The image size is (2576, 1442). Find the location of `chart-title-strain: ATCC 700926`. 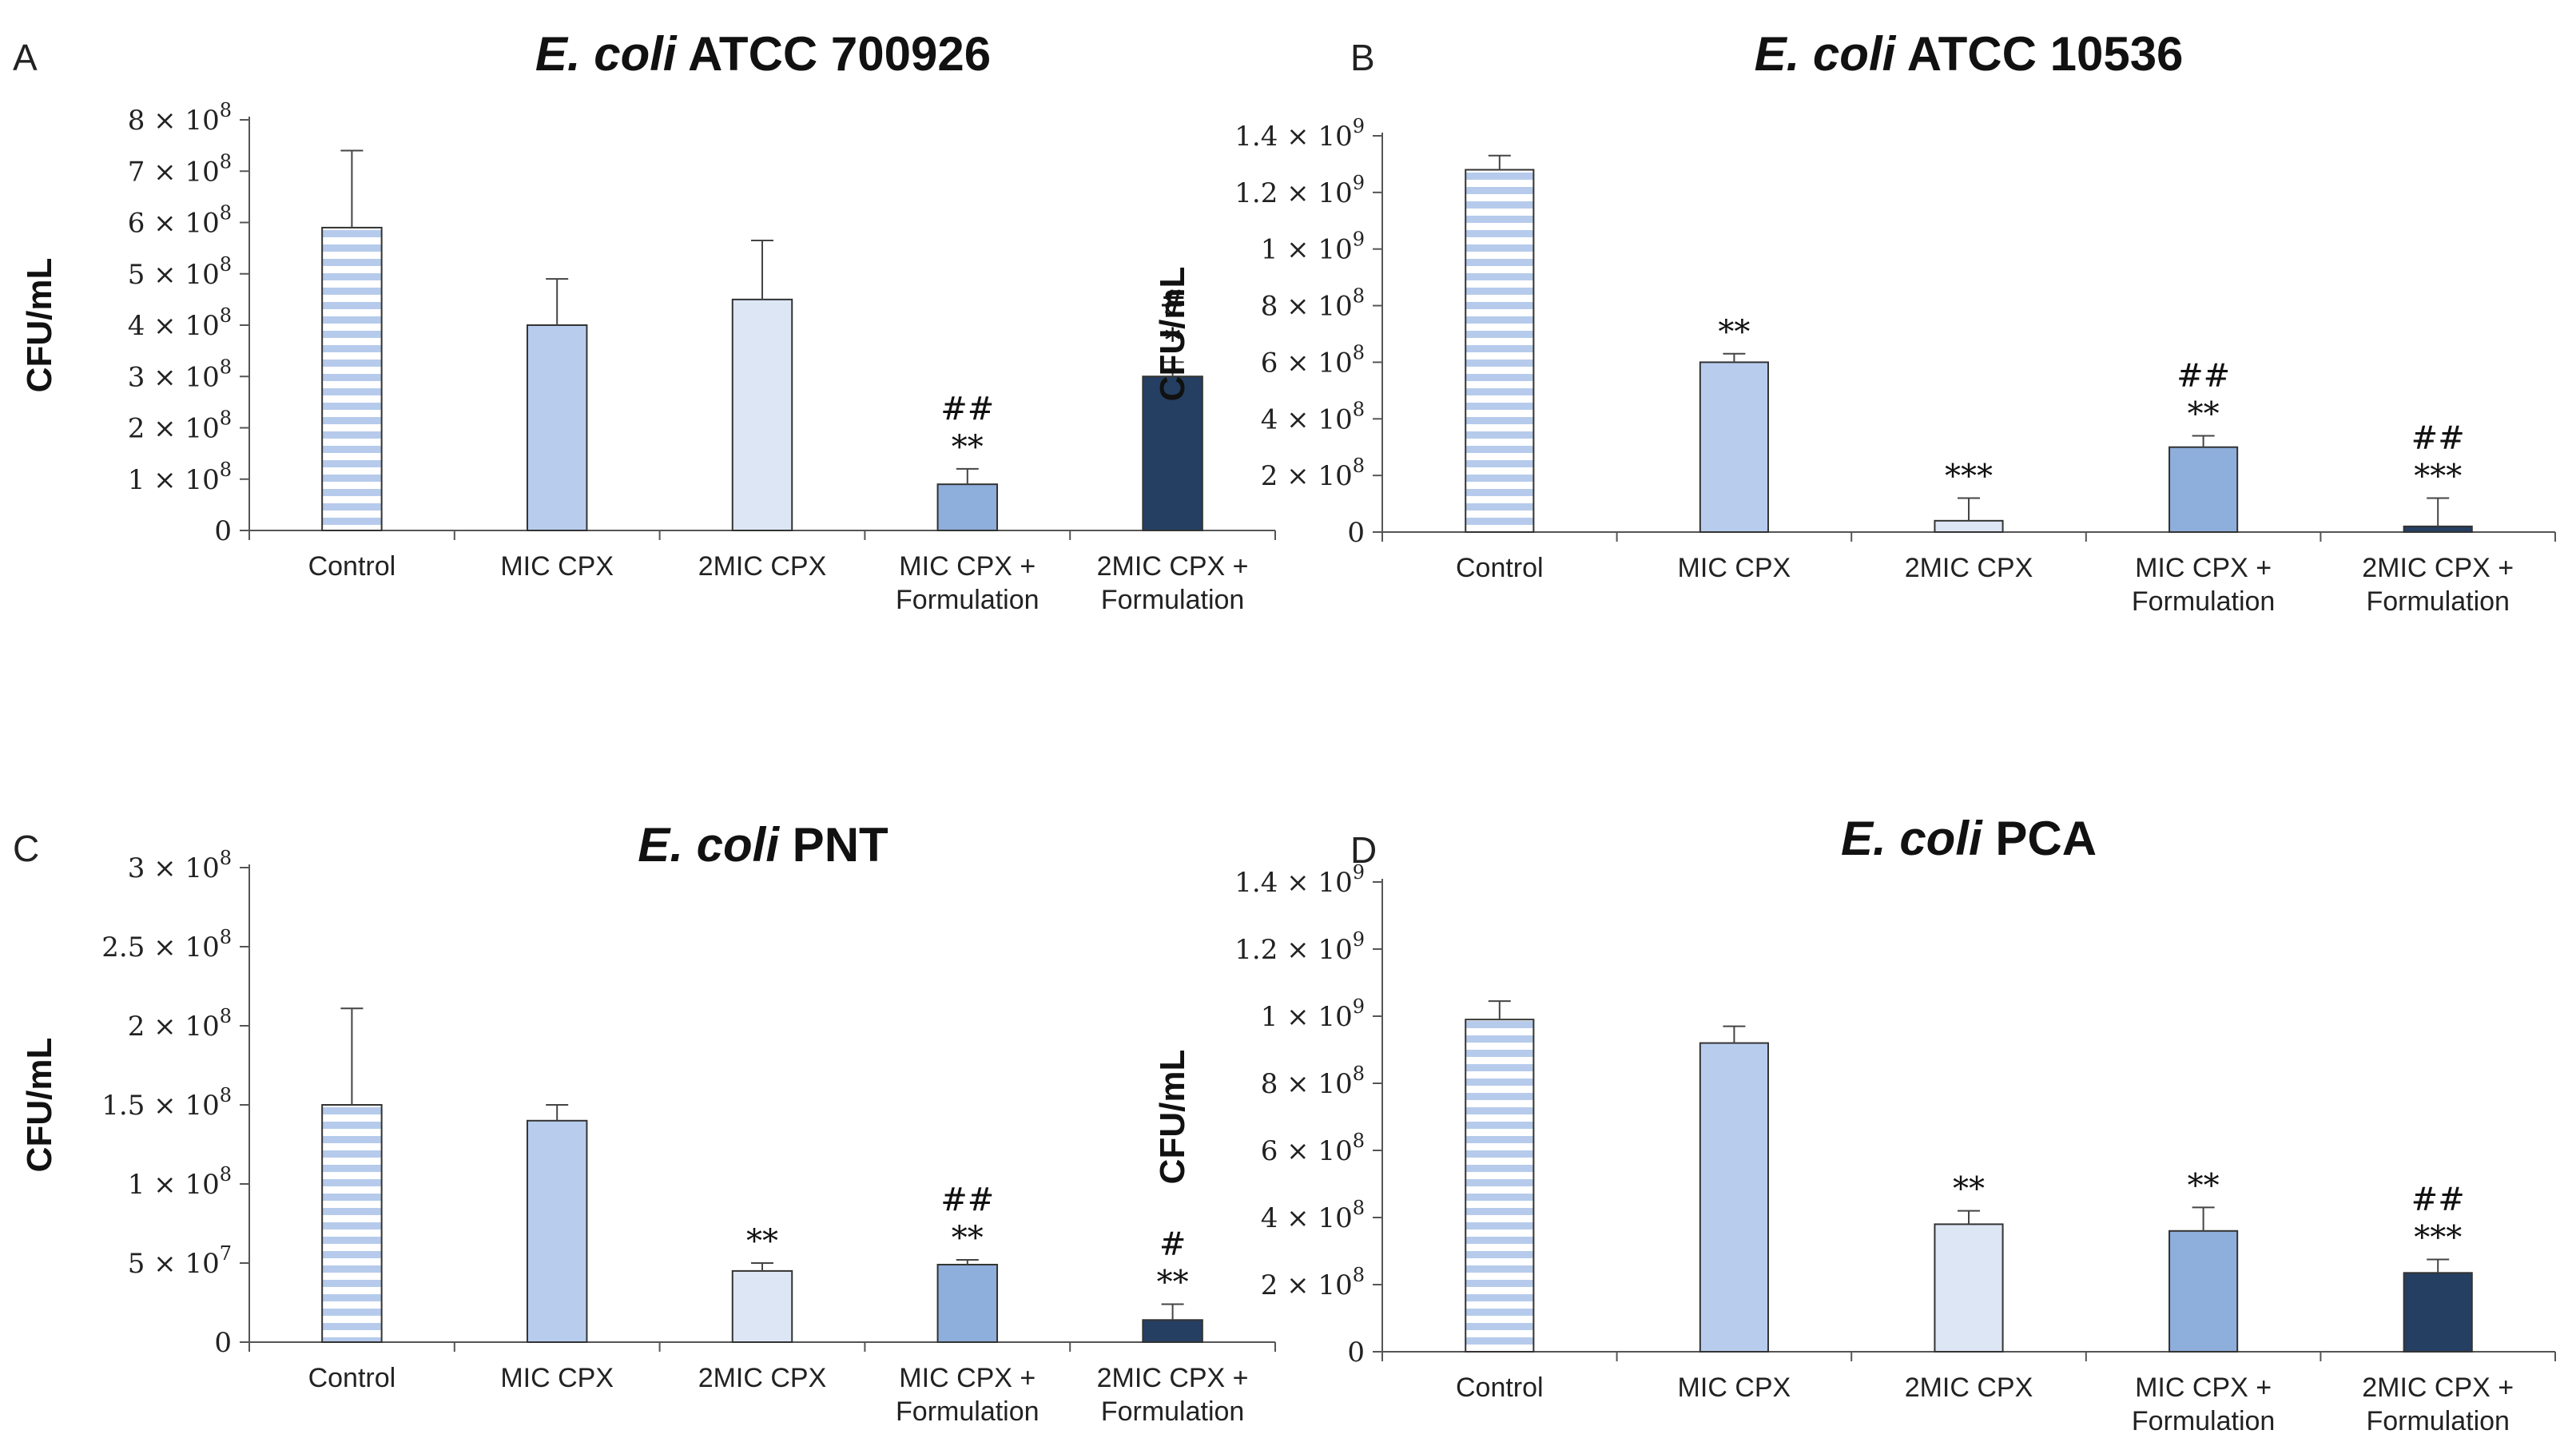

chart-title-strain: ATCC 700926 is located at coordinates (834, 54).